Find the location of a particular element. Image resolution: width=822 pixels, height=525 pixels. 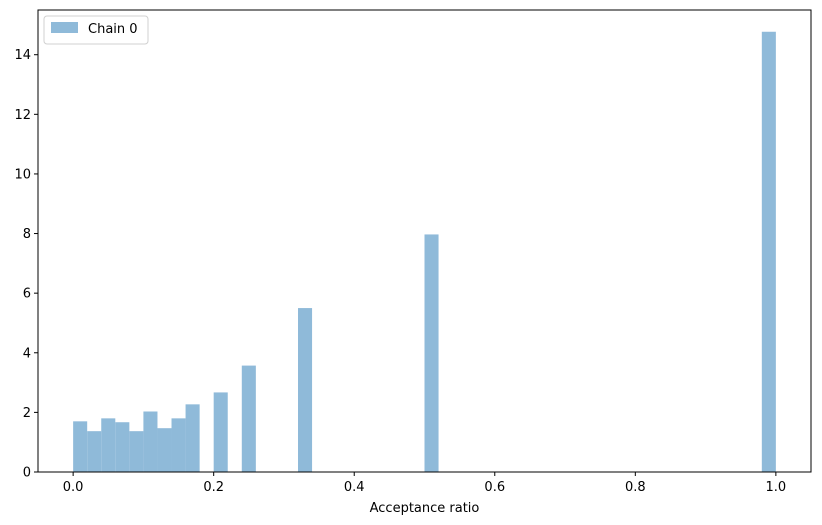

y-tick-label: 4 is located at coordinates (27, 353).